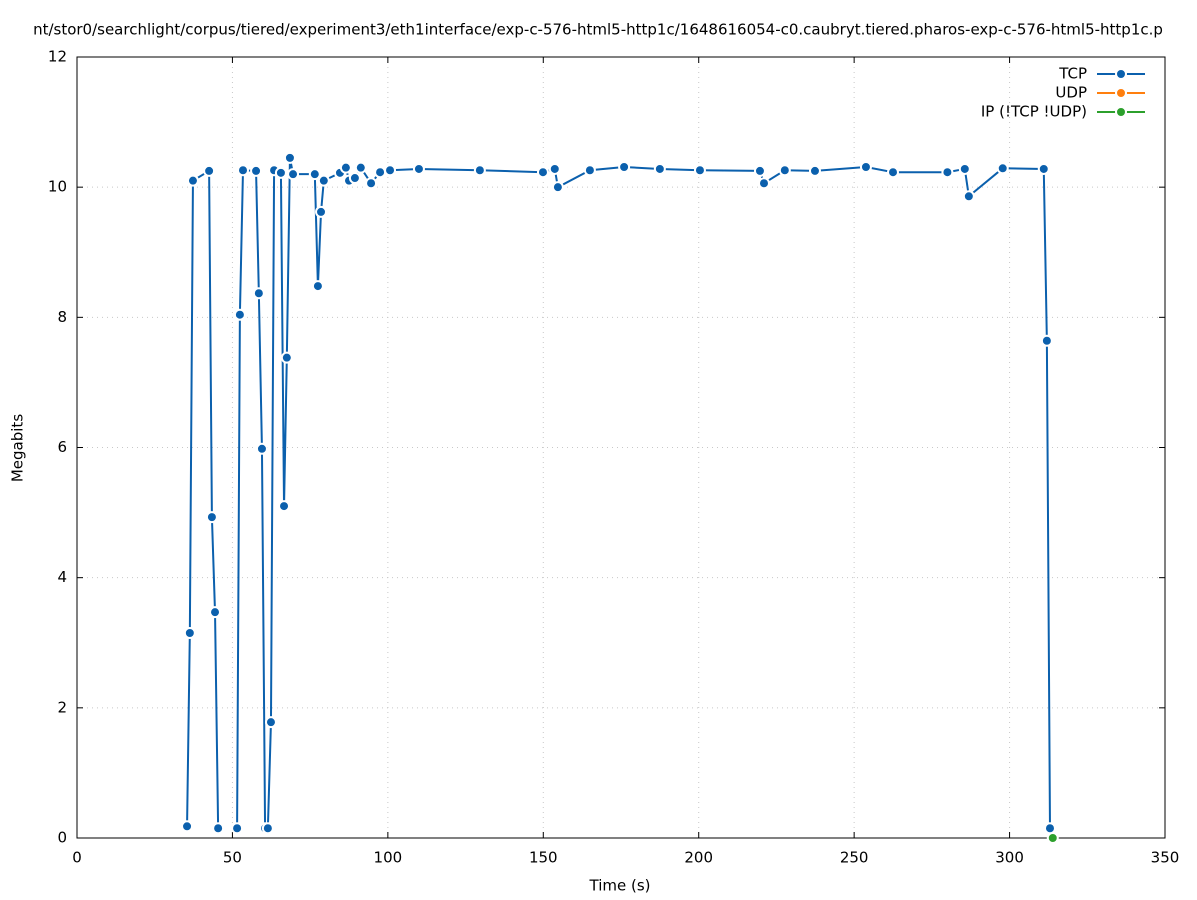 The width and height of the screenshot is (1197, 900). Describe the element at coordinates (1071, 93) in the screenshot. I see `legend-label: UDP` at that location.